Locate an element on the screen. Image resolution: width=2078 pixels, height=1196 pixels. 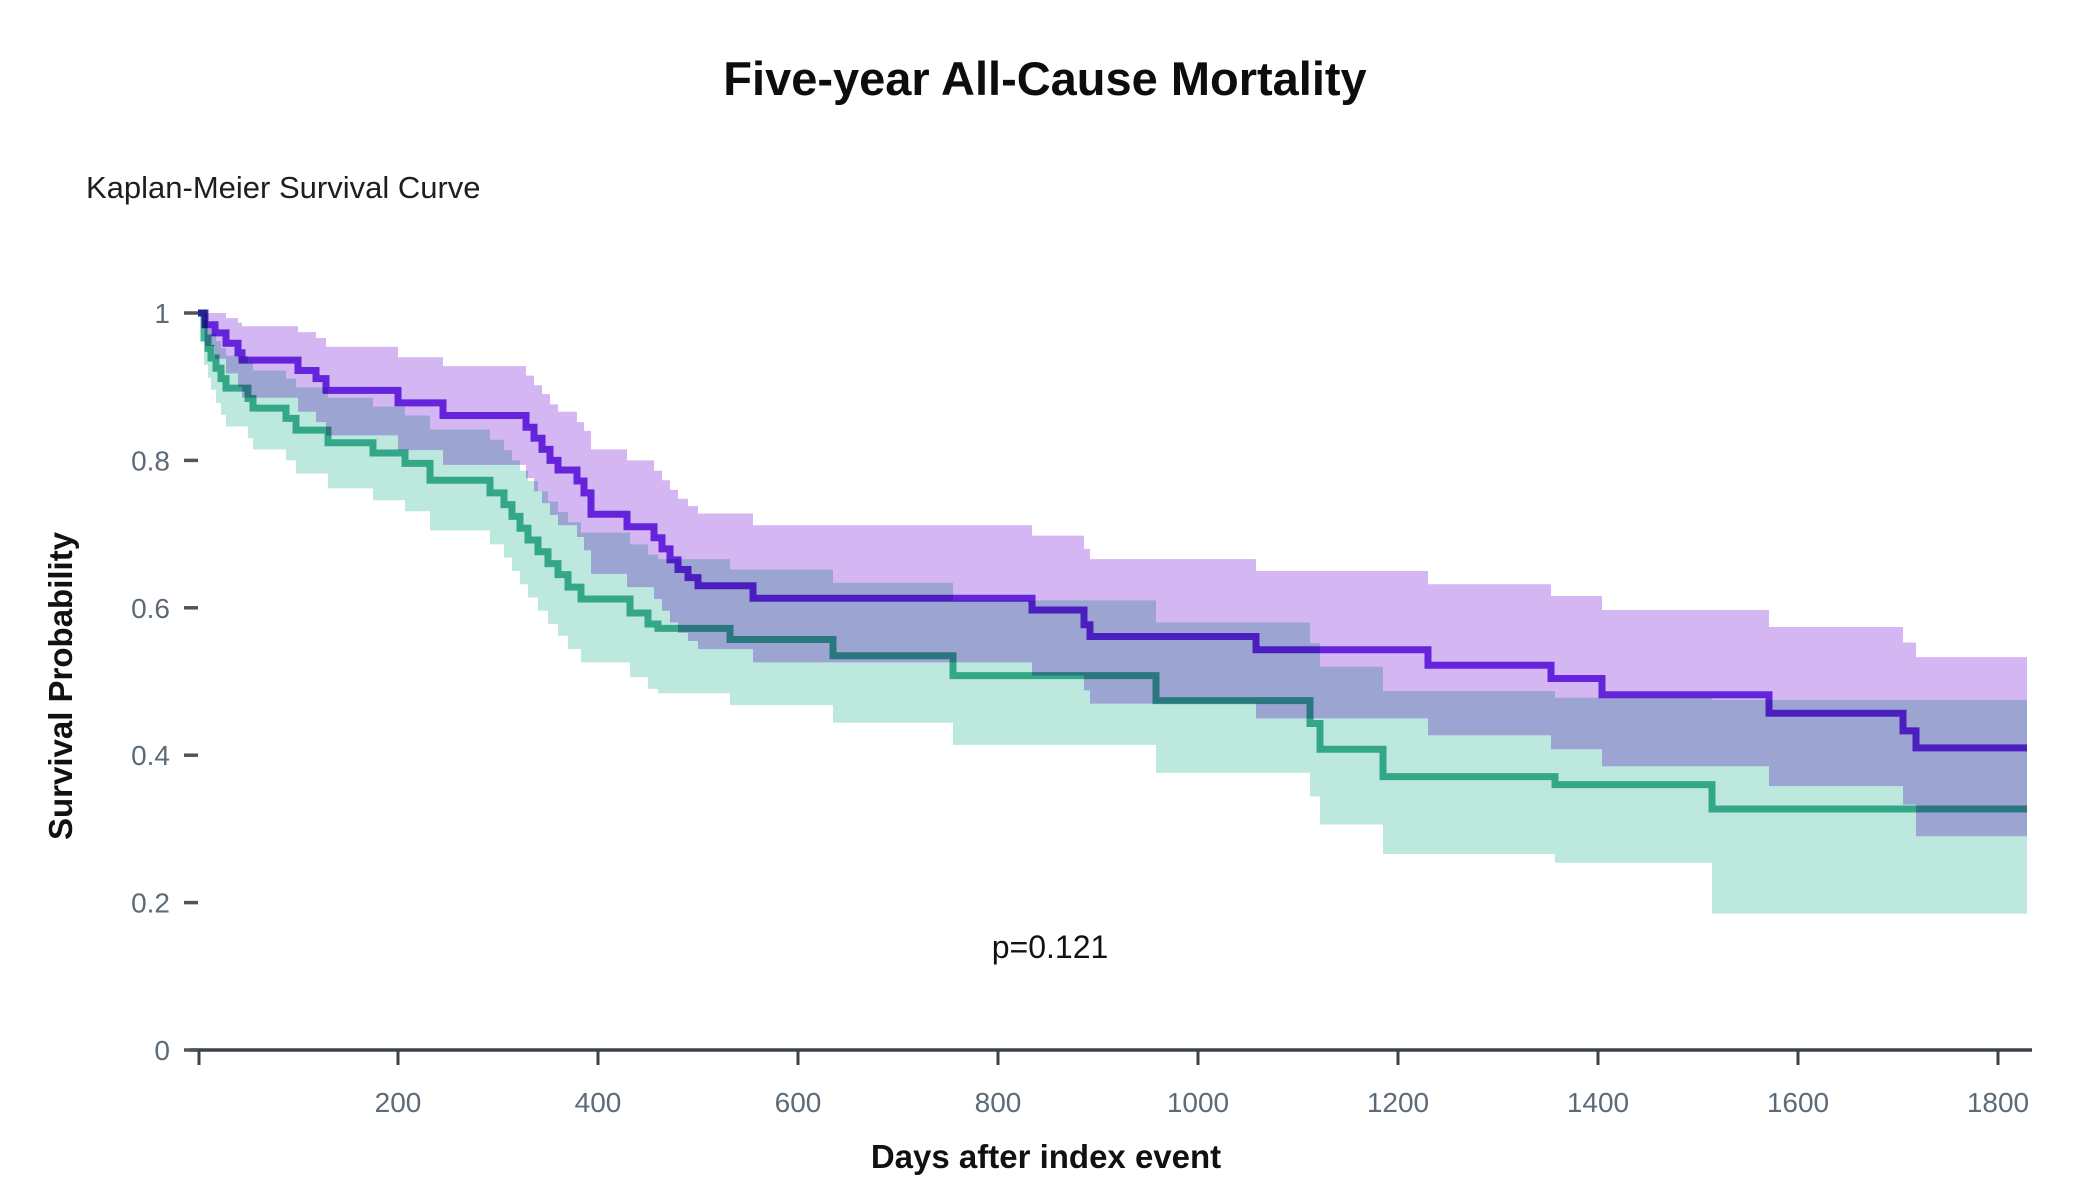
x-tick-label: 1400 is located at coordinates (1598, 1102).